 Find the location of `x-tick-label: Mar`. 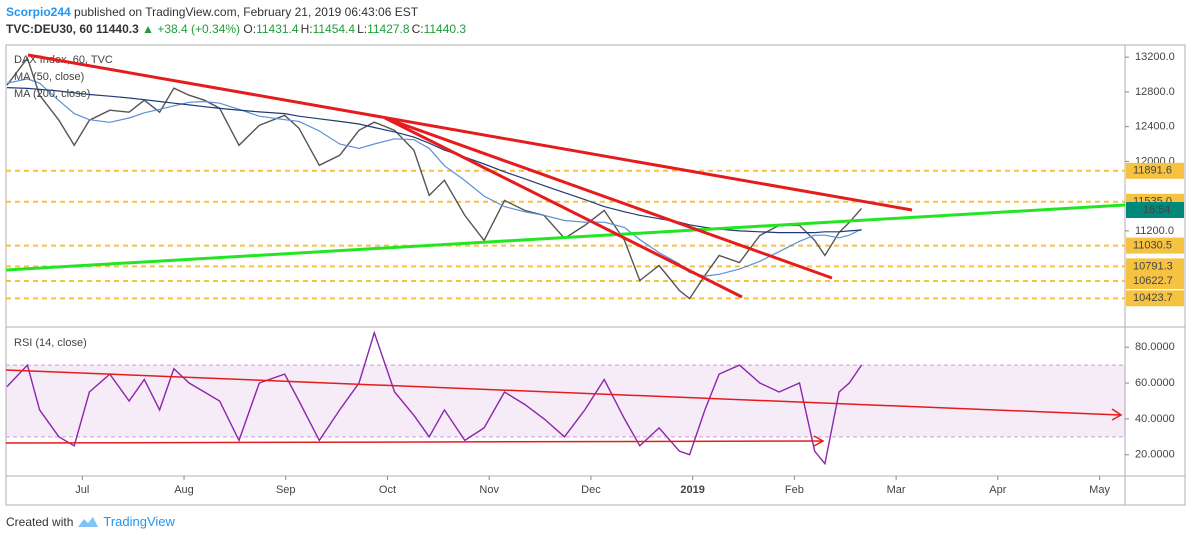

x-tick-label: Mar is located at coordinates (896, 490).